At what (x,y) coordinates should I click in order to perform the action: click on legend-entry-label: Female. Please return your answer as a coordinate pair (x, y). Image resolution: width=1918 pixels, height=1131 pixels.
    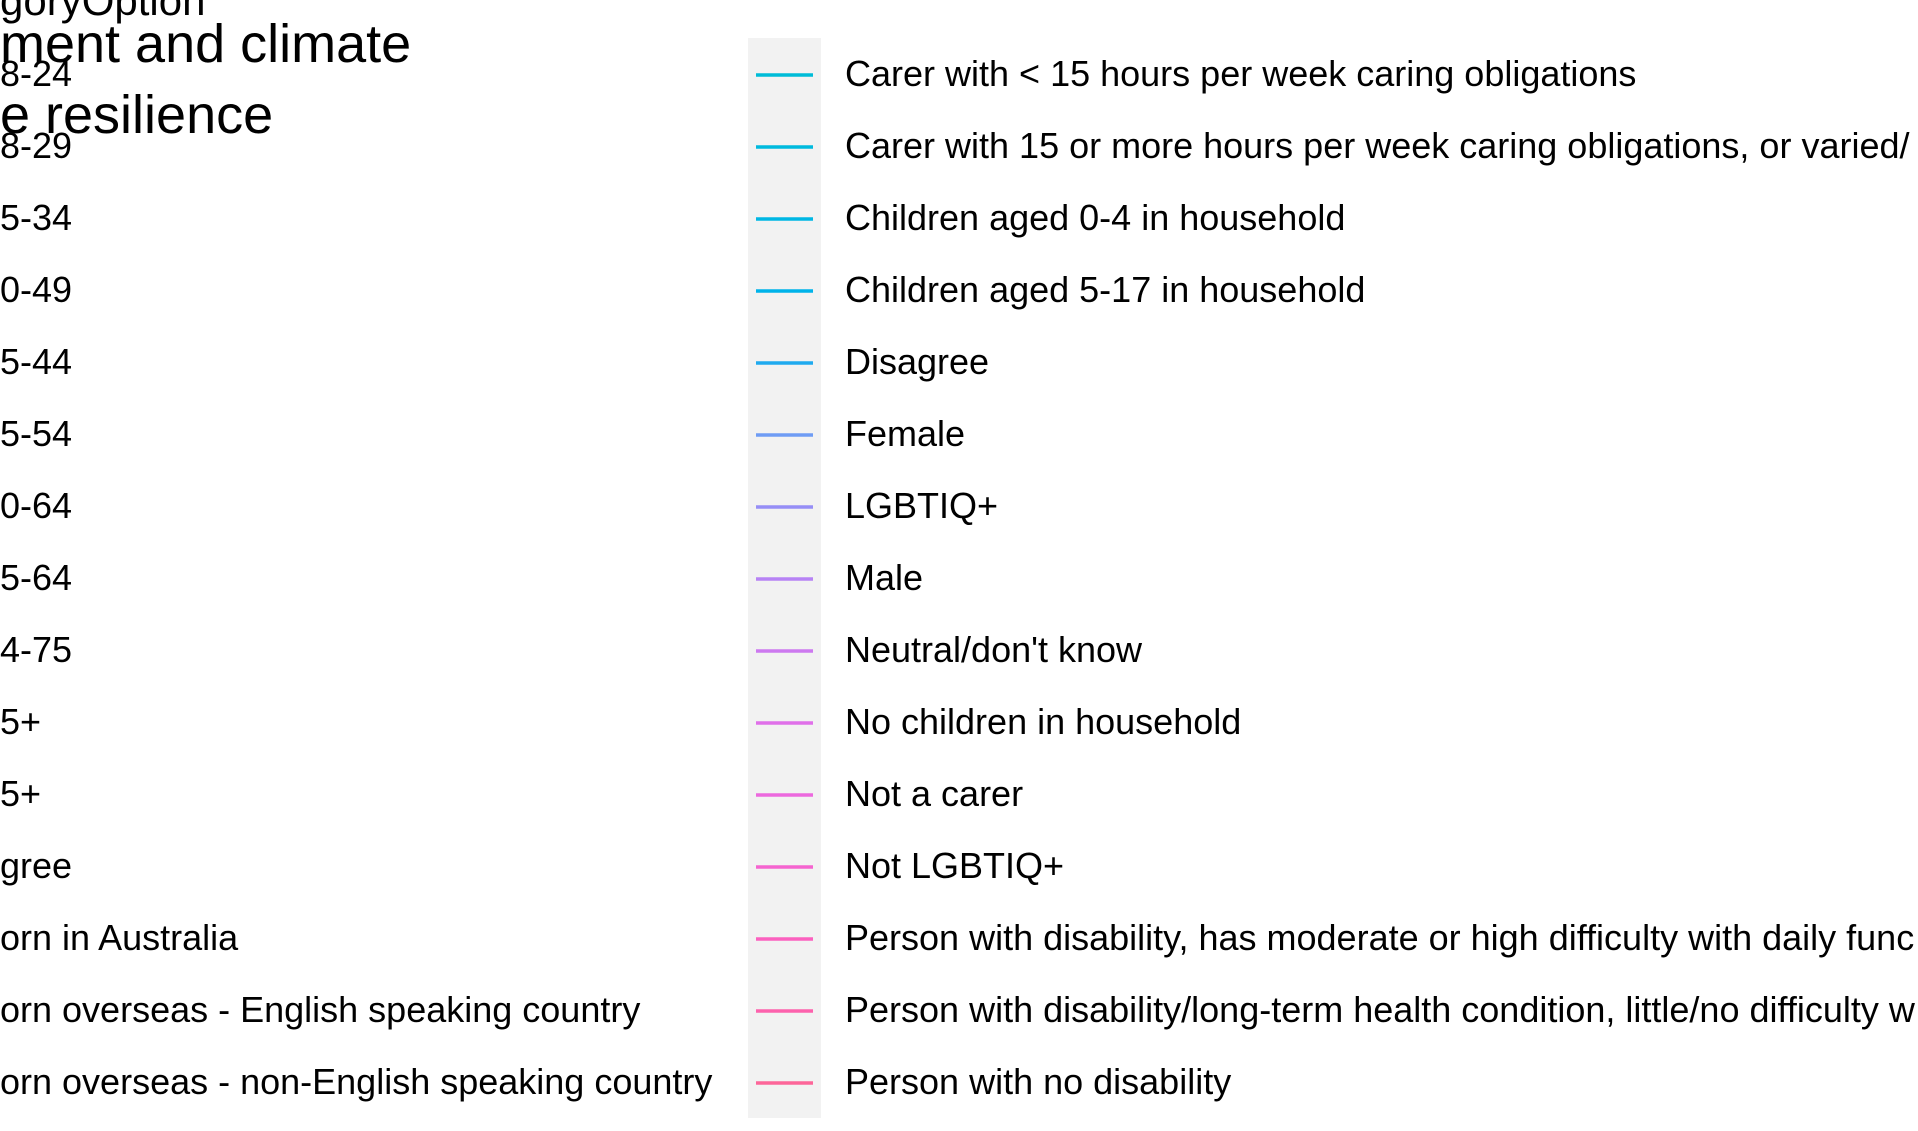
    Looking at the image, I should click on (905, 433).